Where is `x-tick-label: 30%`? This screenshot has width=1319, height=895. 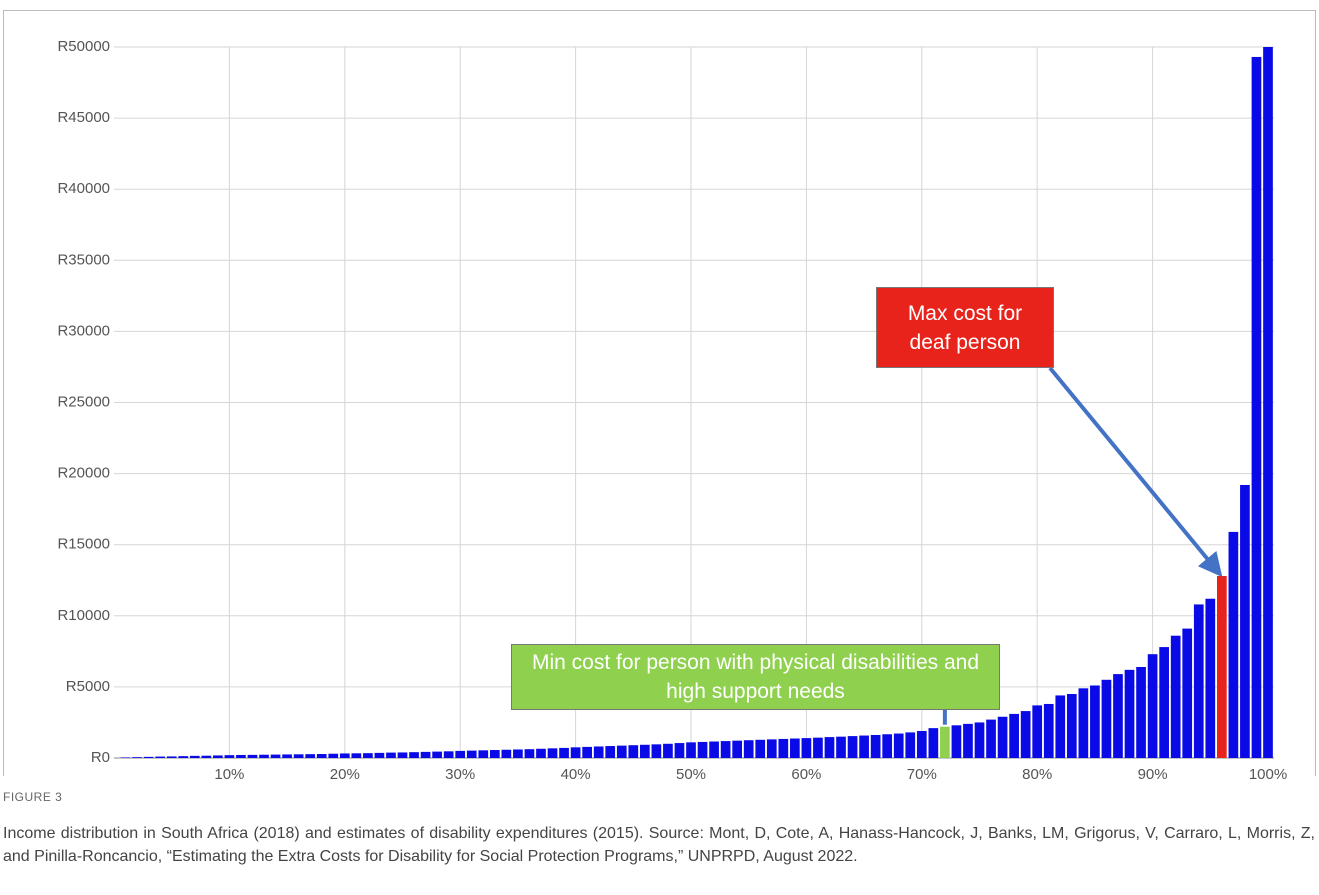
x-tick-label: 30% is located at coordinates (460, 774).